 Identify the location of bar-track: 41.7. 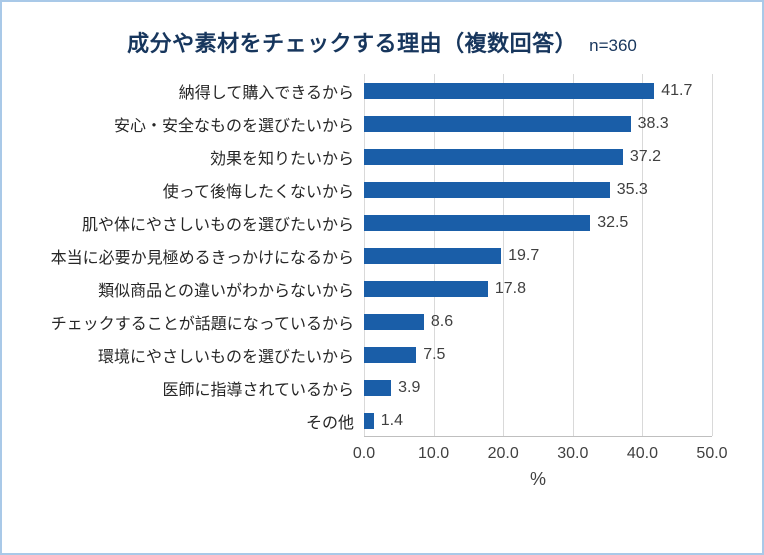
(559, 90).